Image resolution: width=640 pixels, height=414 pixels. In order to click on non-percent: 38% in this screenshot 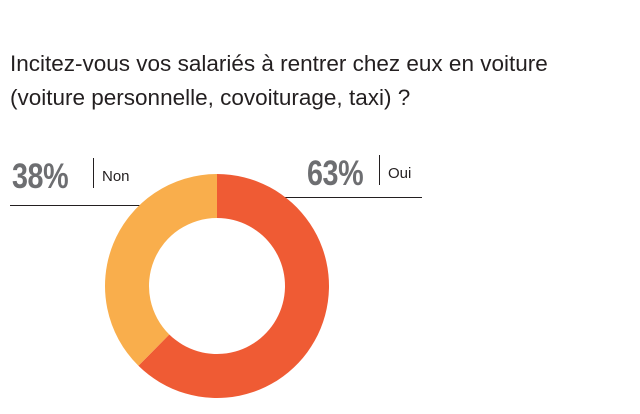, I will do `click(40, 176)`.